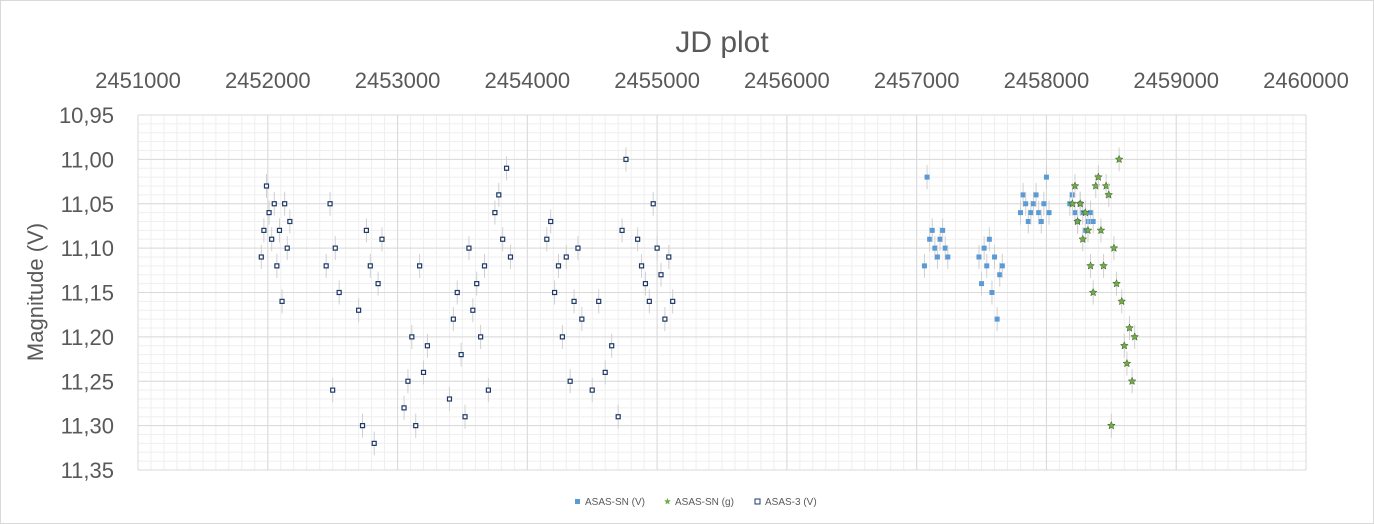 The width and height of the screenshot is (1374, 524). What do you see at coordinates (87, 426) in the screenshot?
I see `y-tick-label: 11,30` at bounding box center [87, 426].